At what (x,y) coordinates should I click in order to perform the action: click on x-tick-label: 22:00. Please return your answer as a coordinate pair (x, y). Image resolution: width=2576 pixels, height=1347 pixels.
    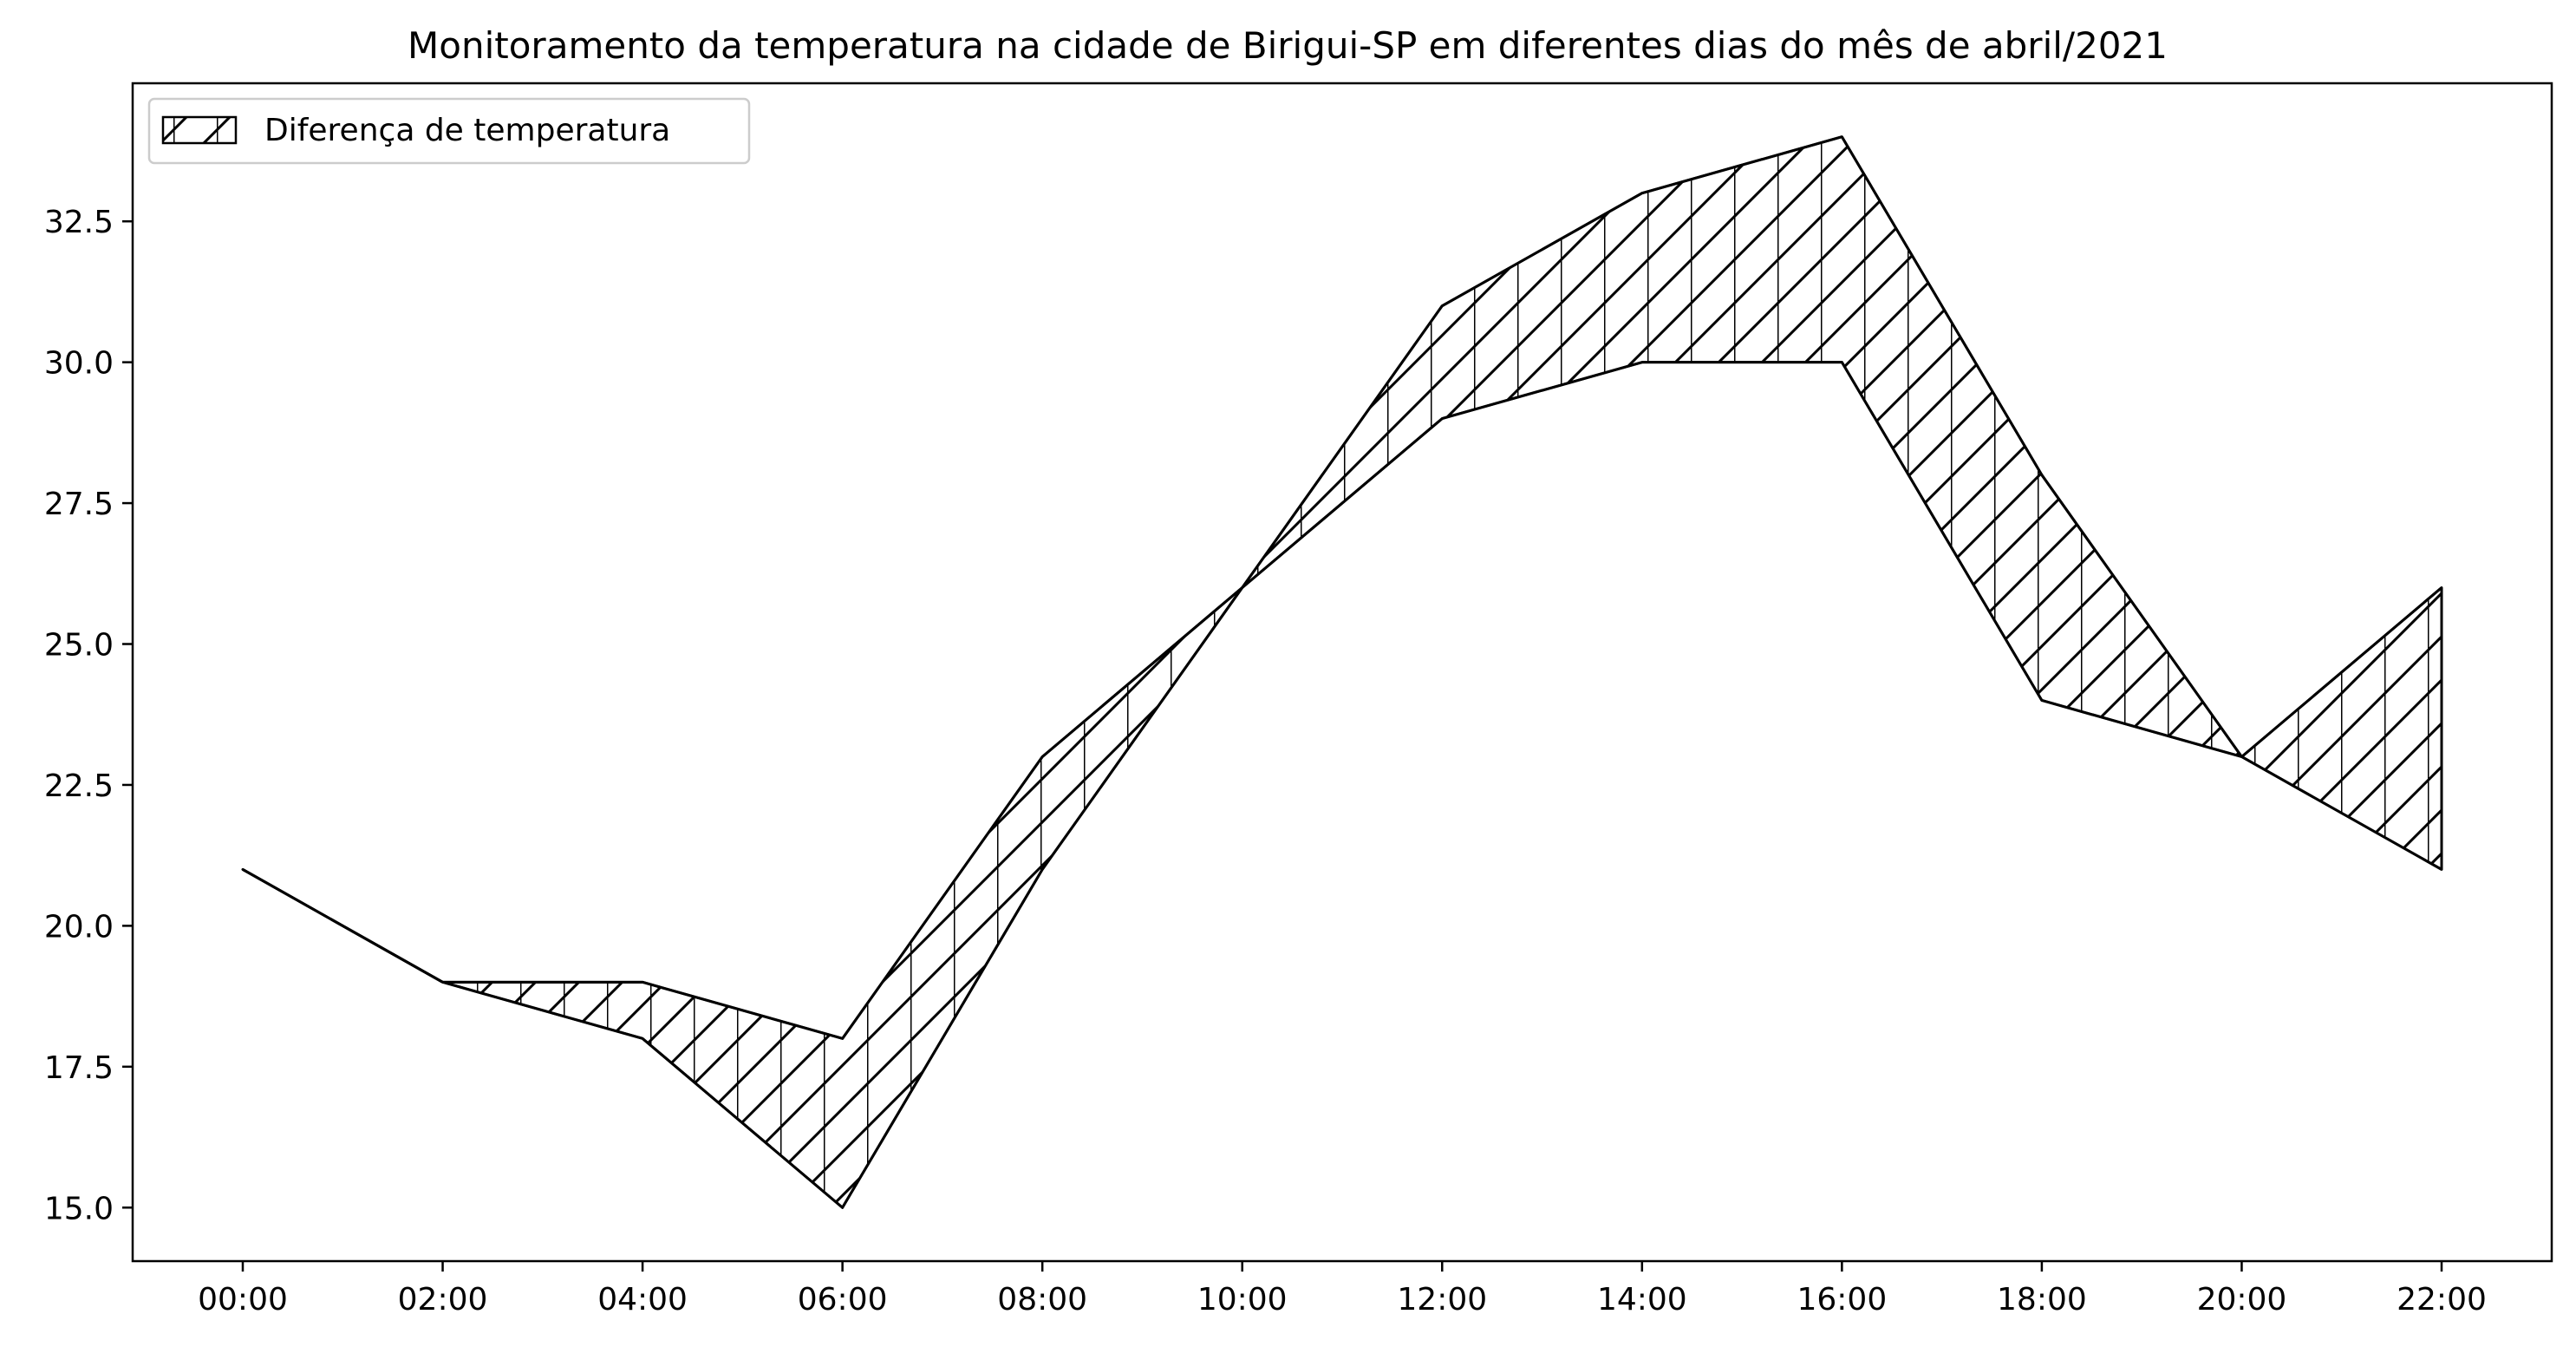
    Looking at the image, I should click on (2442, 1300).